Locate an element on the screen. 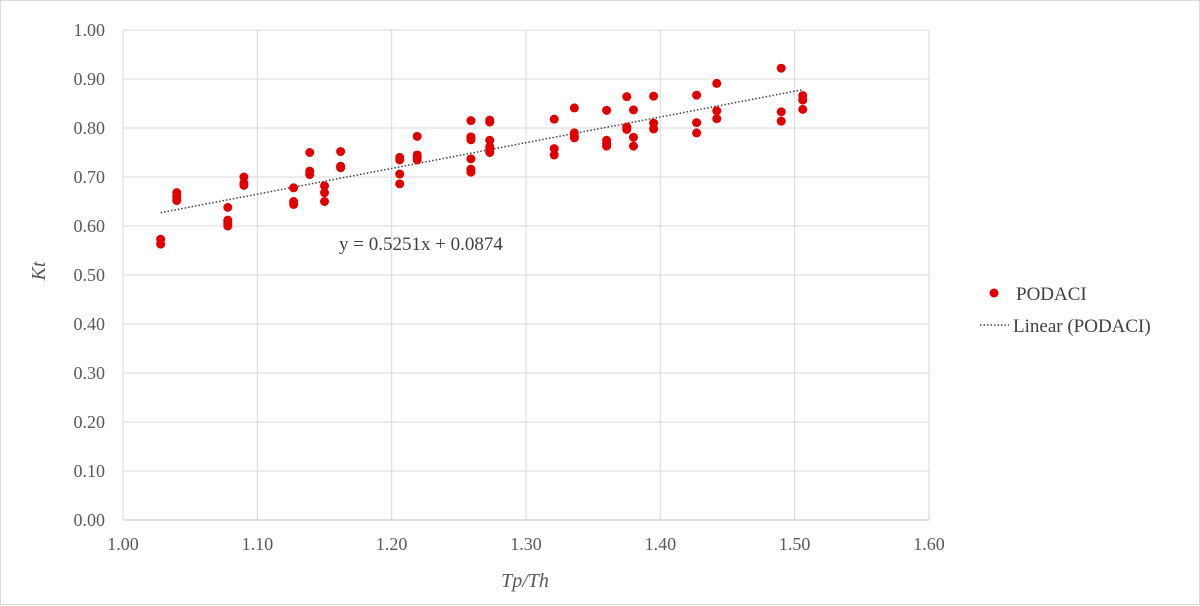 The width and height of the screenshot is (1200, 606). y-tick-label: 0.40 is located at coordinates (90, 324).